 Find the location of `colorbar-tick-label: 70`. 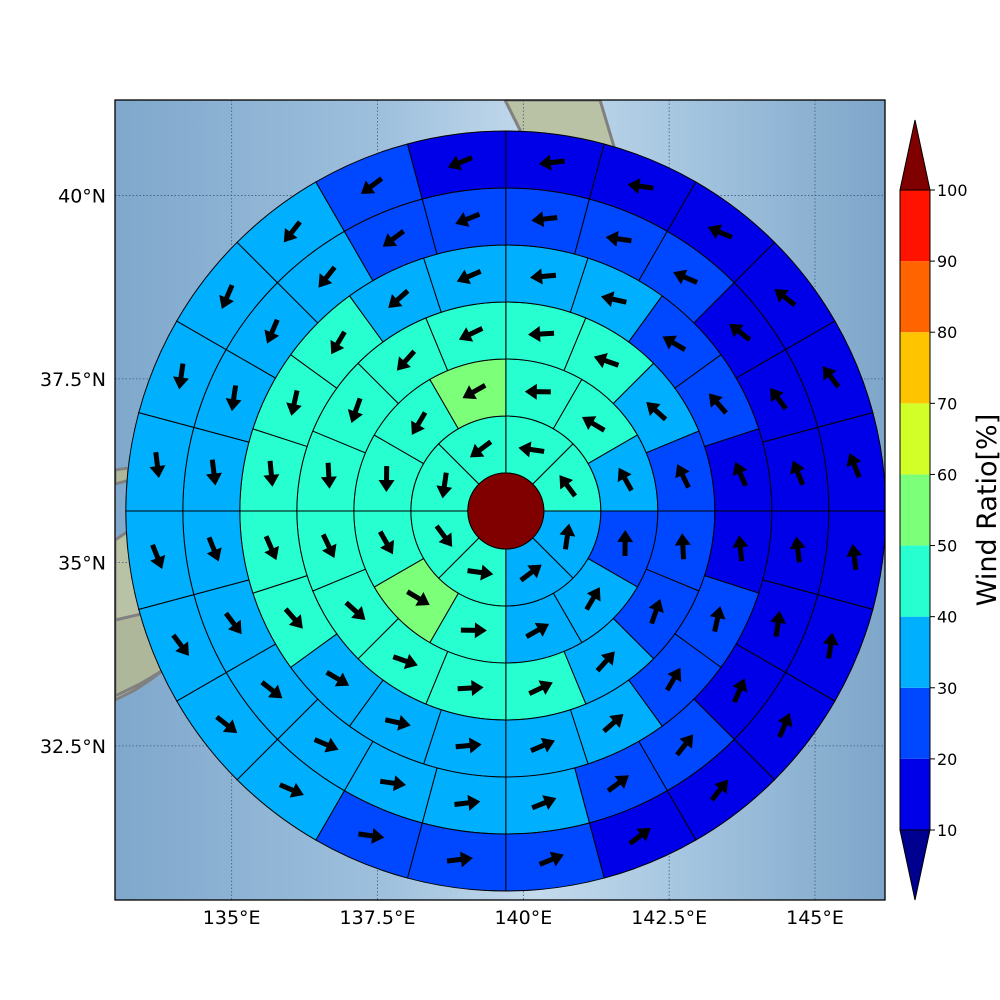

colorbar-tick-label: 70 is located at coordinates (947, 403).